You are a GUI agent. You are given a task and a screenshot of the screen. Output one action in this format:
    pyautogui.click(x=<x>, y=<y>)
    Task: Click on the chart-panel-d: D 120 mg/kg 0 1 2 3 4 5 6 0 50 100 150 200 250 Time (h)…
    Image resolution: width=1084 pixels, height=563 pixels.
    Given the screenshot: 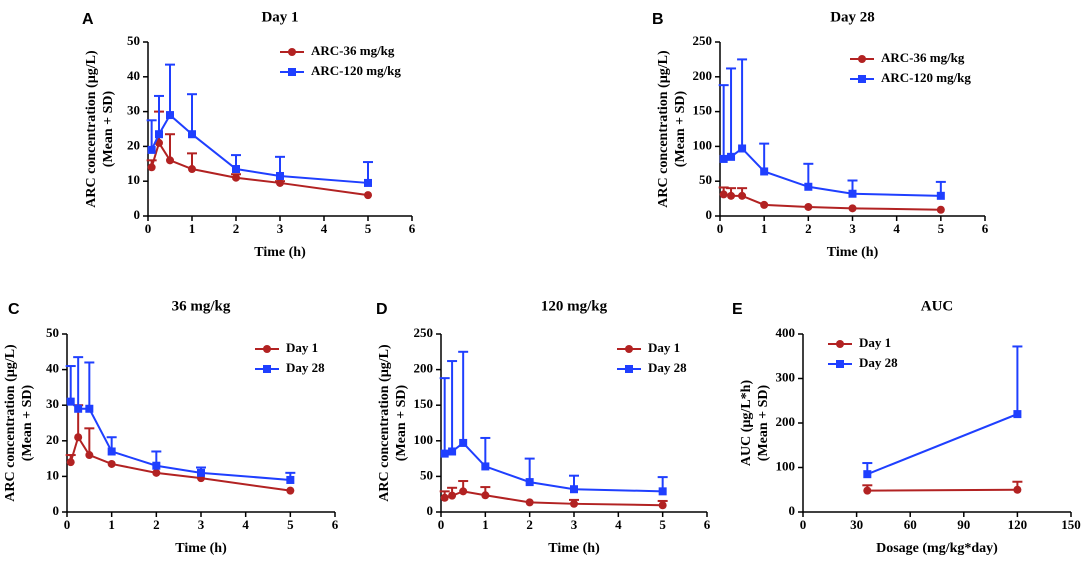 What is the action you would take?
    pyautogui.click(x=543, y=427)
    